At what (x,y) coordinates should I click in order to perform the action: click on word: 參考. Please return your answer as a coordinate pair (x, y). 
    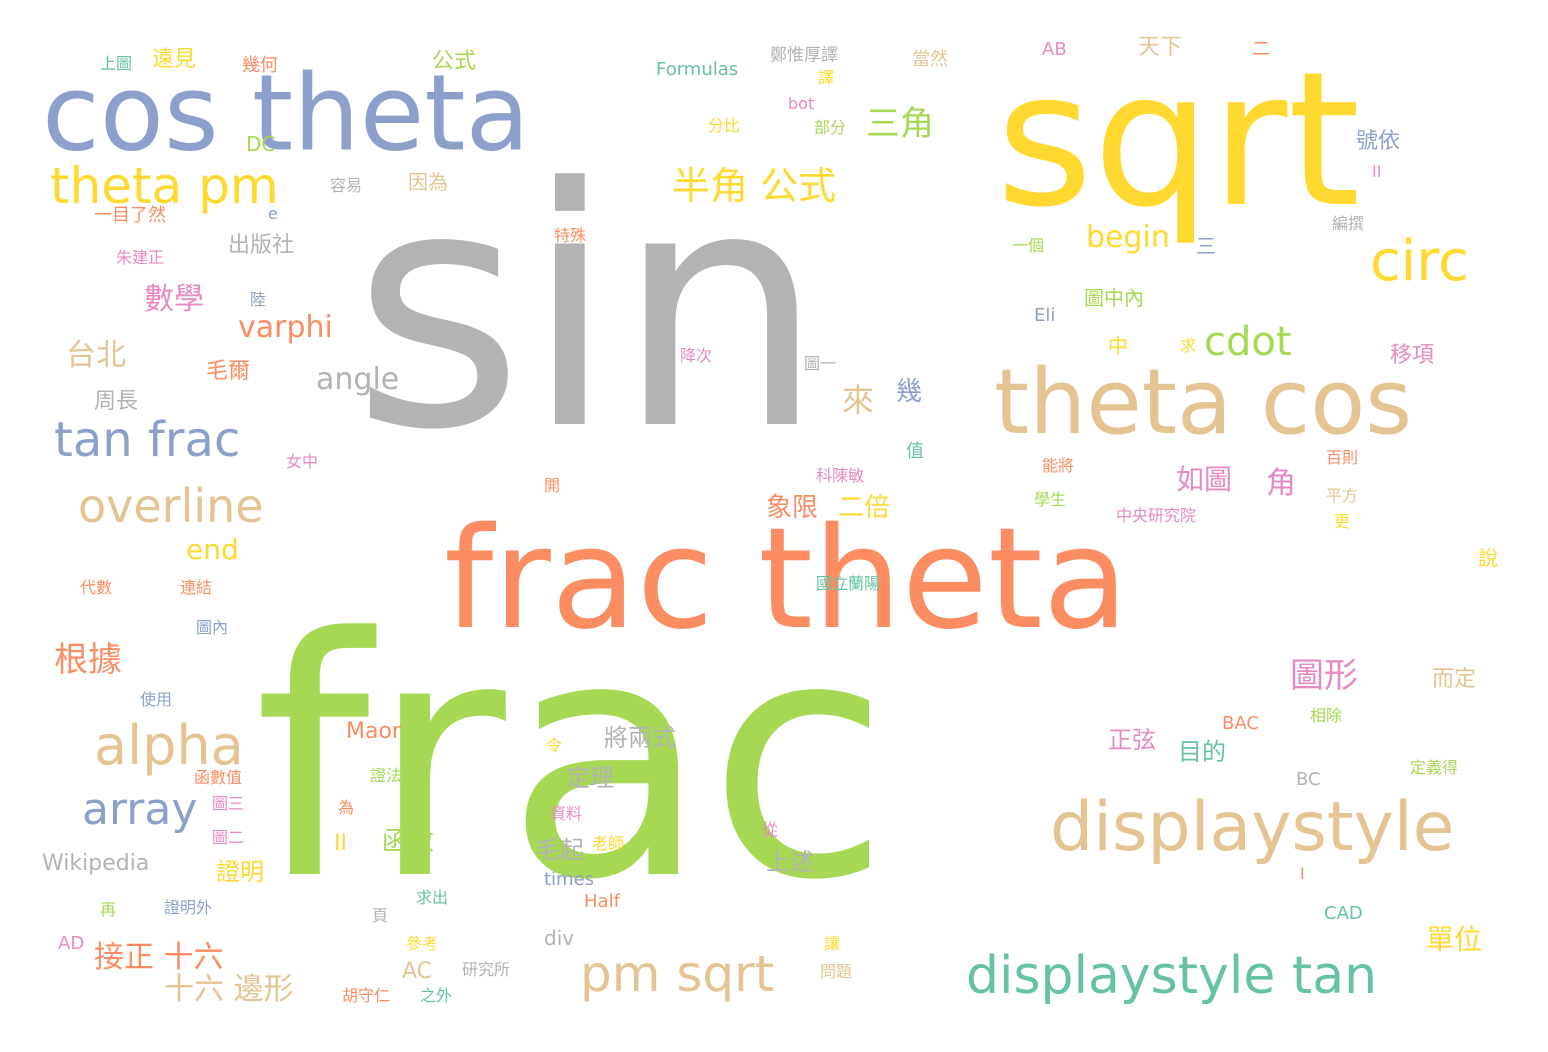
    Looking at the image, I should click on (422, 943).